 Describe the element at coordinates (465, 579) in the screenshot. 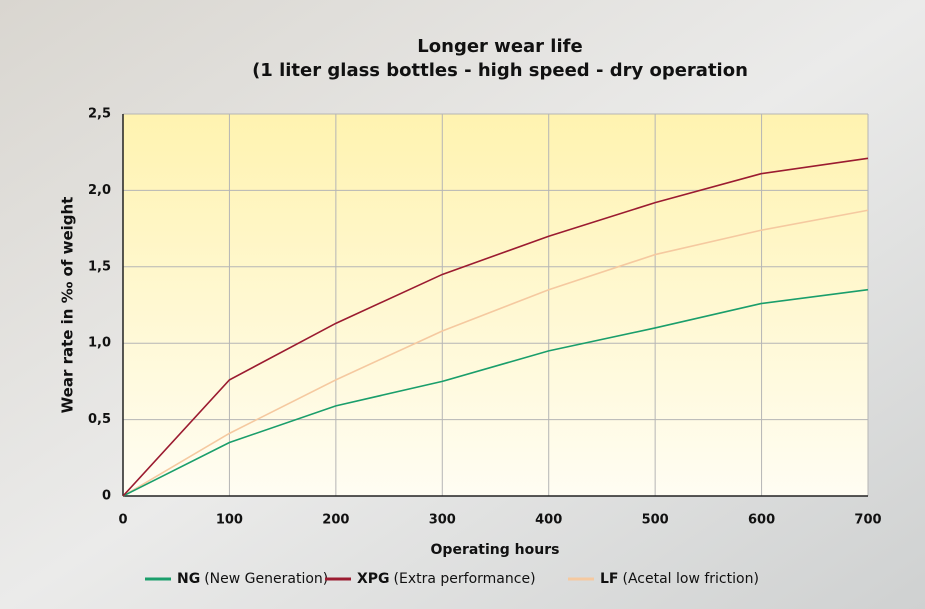

I see `legend-description: (Extra performance)` at that location.